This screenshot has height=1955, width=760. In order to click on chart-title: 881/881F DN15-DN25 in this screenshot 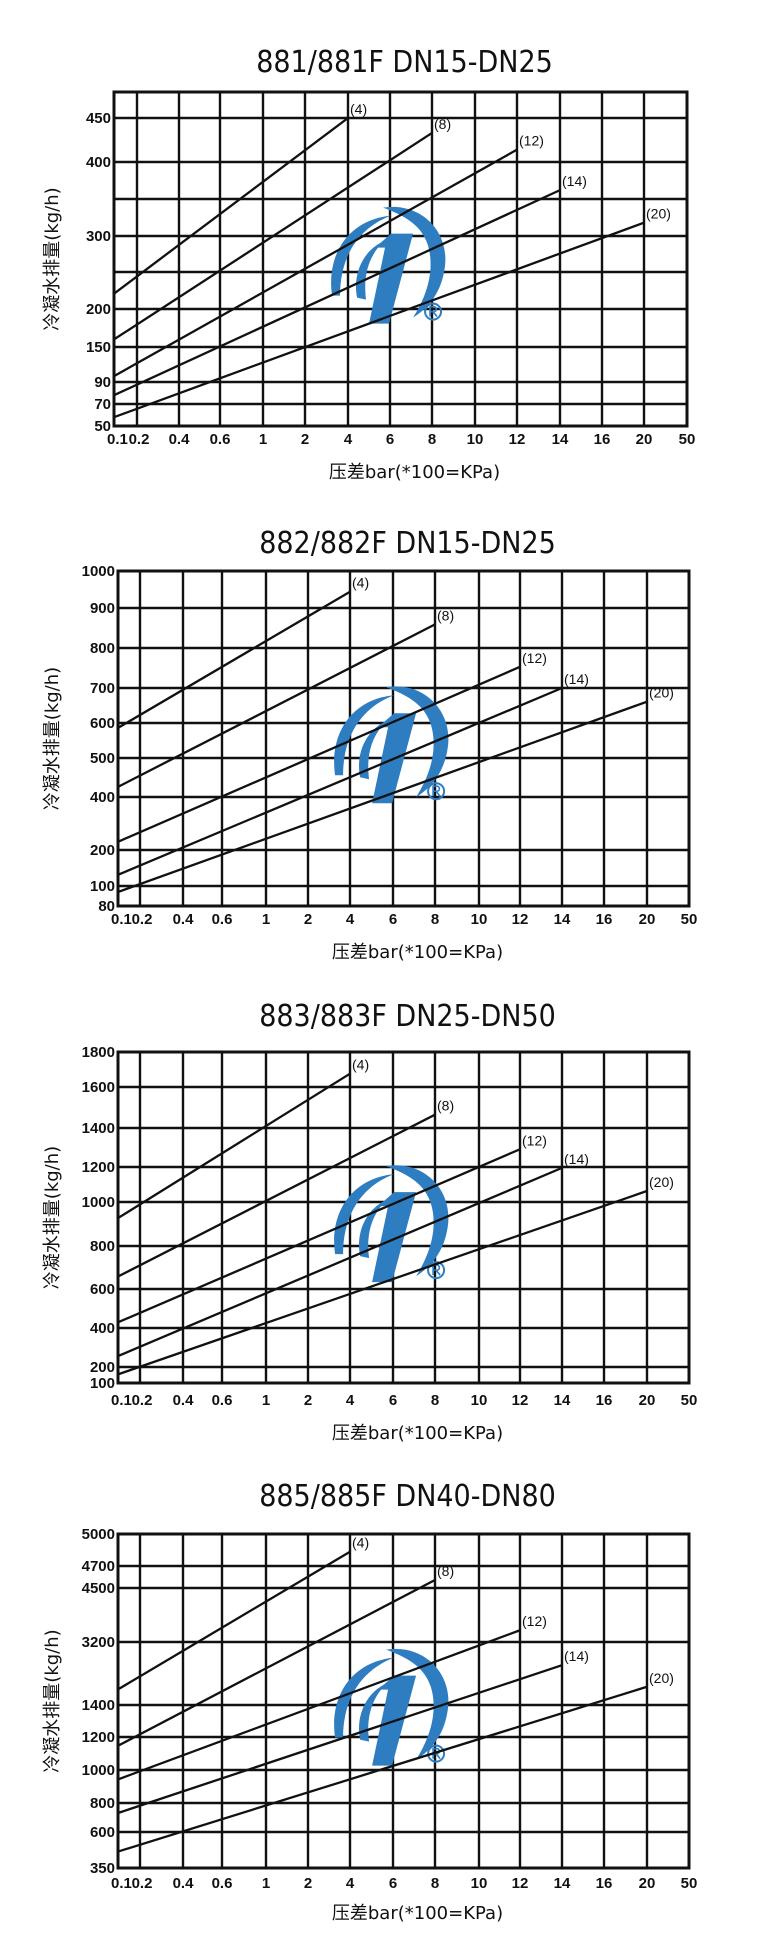, I will do `click(404, 62)`.